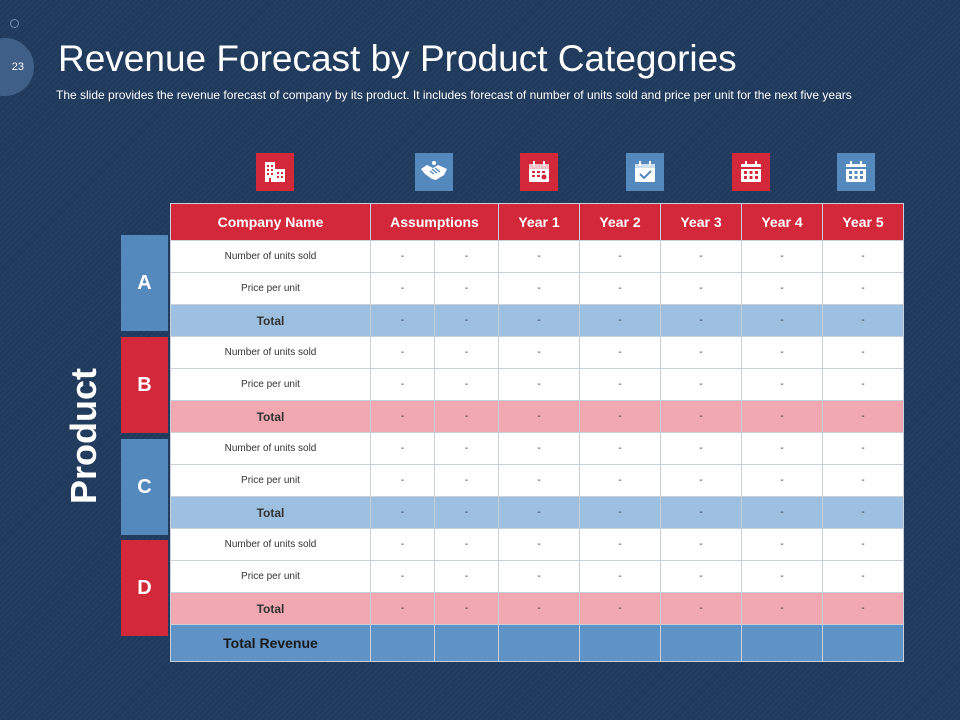 This screenshot has width=960, height=720. I want to click on office-building-icon, so click(275, 172).